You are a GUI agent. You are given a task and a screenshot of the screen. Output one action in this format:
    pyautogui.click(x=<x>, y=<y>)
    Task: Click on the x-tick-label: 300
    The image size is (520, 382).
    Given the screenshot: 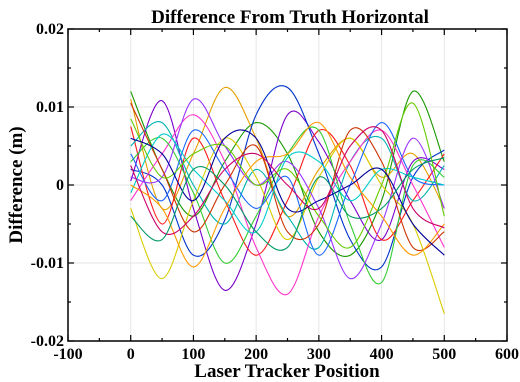 What is the action you would take?
    pyautogui.click(x=319, y=354)
    